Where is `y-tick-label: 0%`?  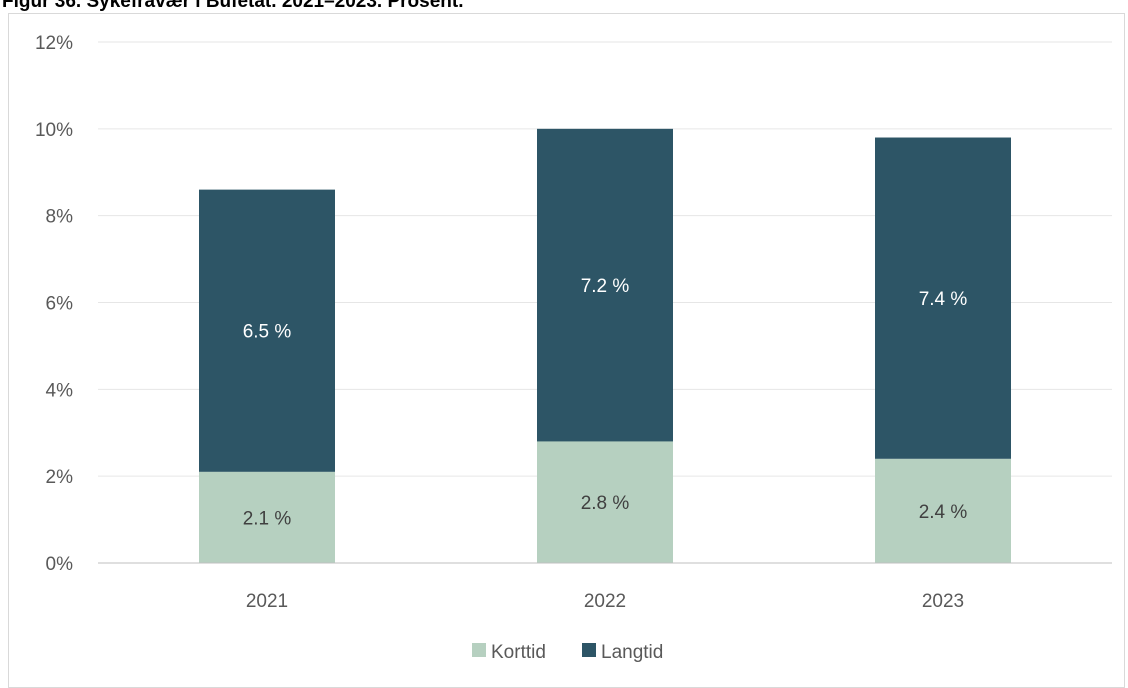 y-tick-label: 0% is located at coordinates (60, 564).